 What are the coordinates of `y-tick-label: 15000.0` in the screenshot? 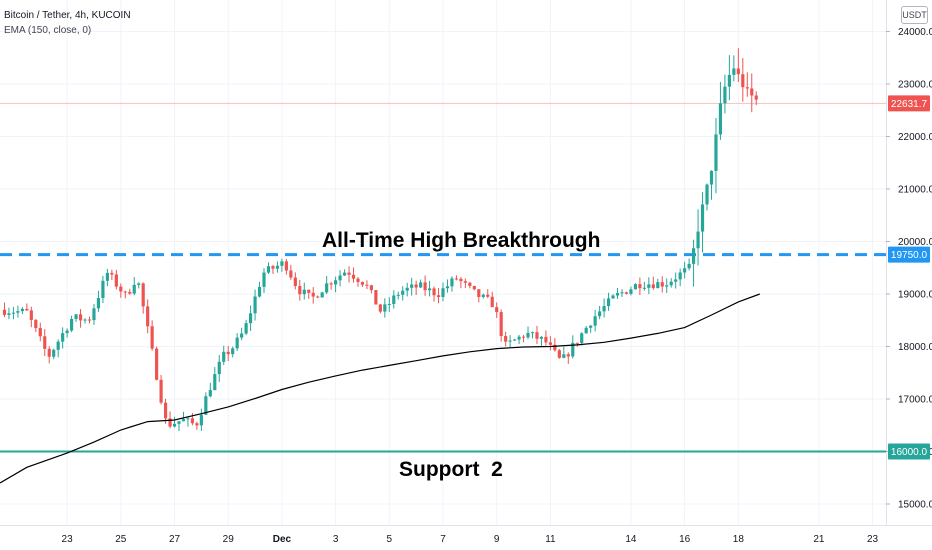 It's located at (915, 505).